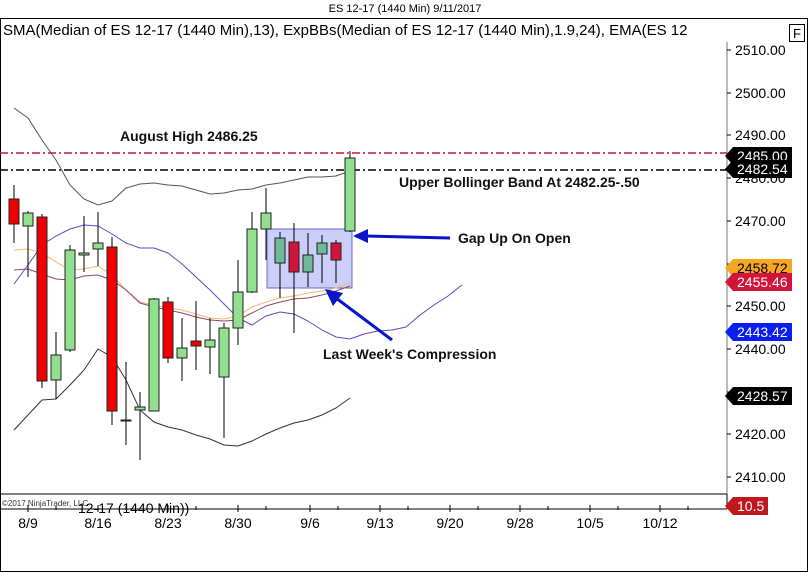 The image size is (810, 573). I want to click on x-tick-label: 9/28, so click(520, 523).